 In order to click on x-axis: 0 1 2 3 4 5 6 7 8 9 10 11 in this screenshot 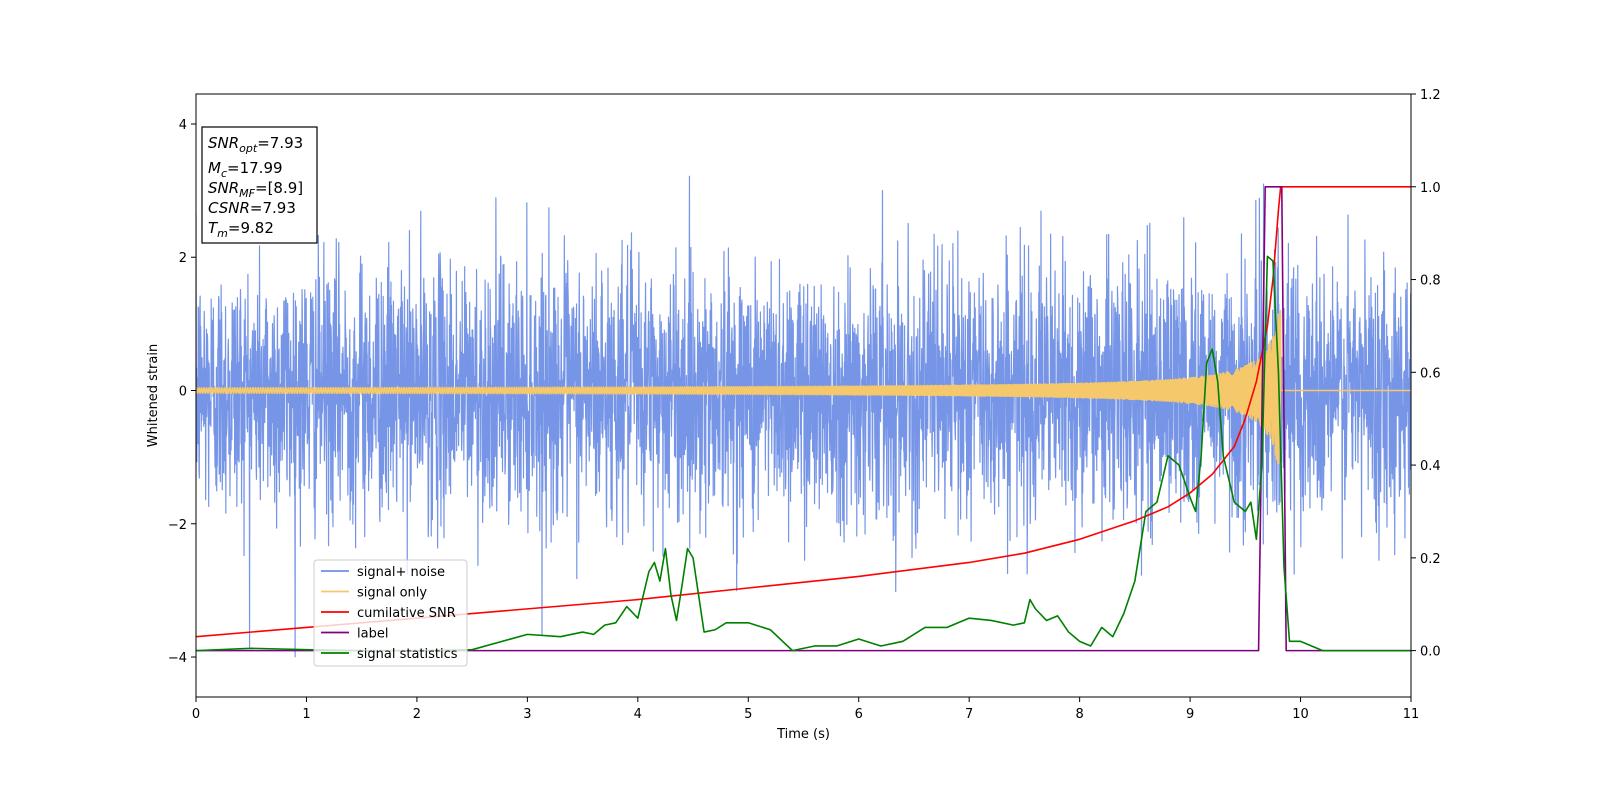, I will do `click(805, 709)`.